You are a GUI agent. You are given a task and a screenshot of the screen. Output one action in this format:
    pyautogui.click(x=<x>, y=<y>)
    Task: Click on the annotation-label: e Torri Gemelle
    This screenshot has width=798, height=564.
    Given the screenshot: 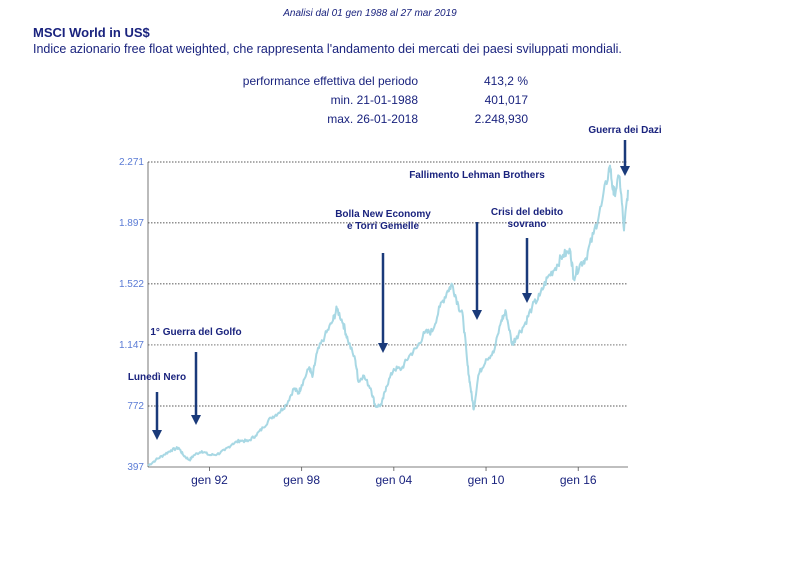 What is the action you would take?
    pyautogui.click(x=383, y=226)
    